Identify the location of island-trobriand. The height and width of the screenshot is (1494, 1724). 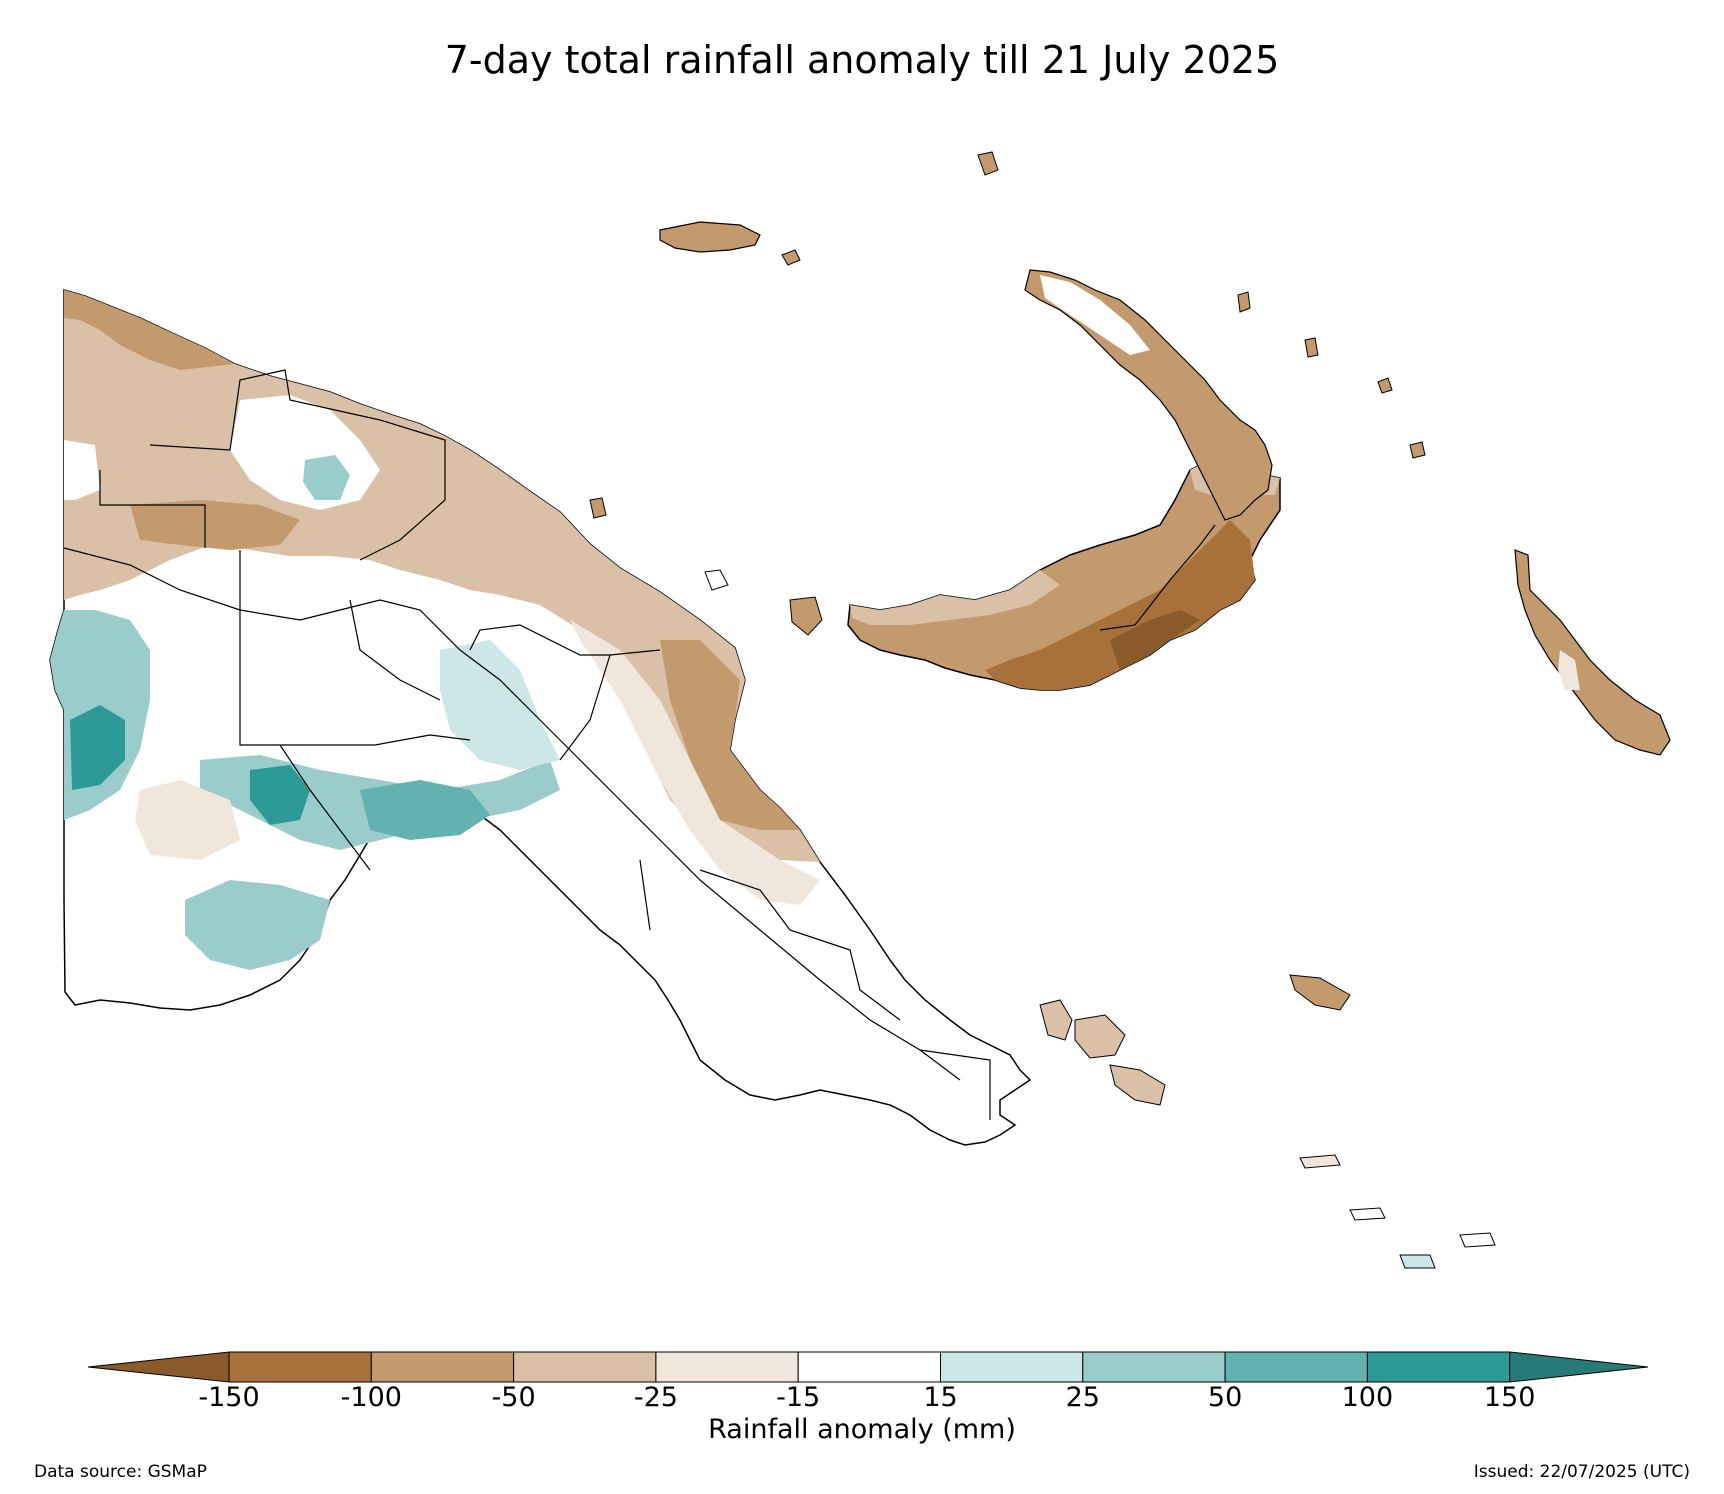
(1320, 992).